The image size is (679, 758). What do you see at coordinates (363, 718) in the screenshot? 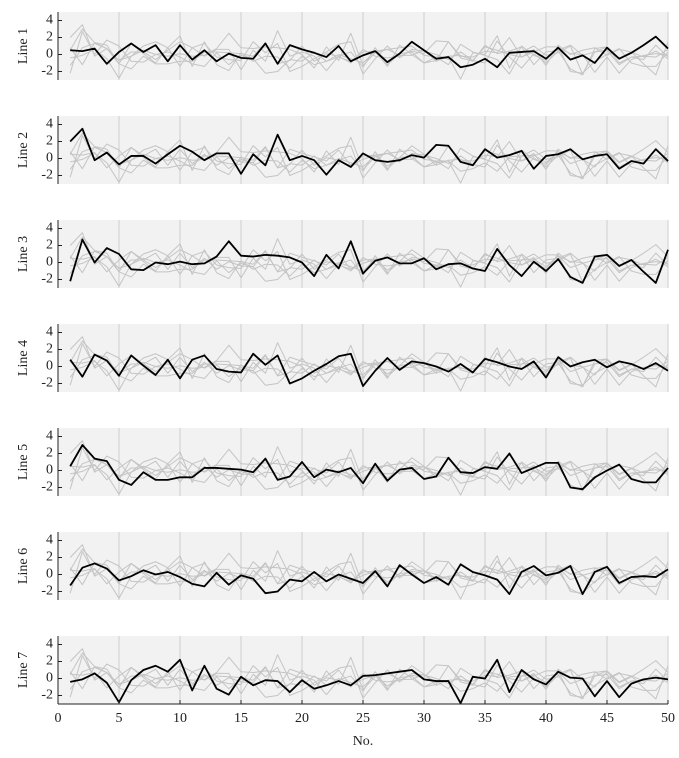
I see `x-tick-label: 25` at bounding box center [363, 718].